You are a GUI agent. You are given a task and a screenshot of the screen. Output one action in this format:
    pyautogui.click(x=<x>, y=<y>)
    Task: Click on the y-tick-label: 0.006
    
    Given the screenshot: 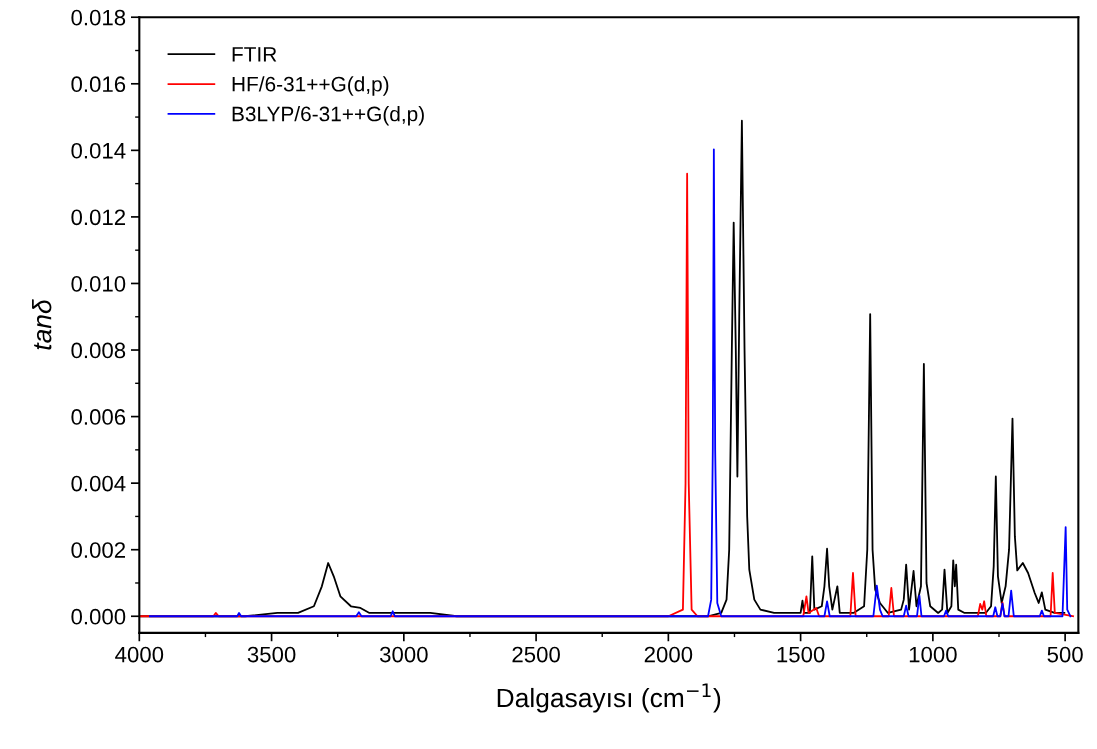 What is the action you would take?
    pyautogui.click(x=98, y=417)
    